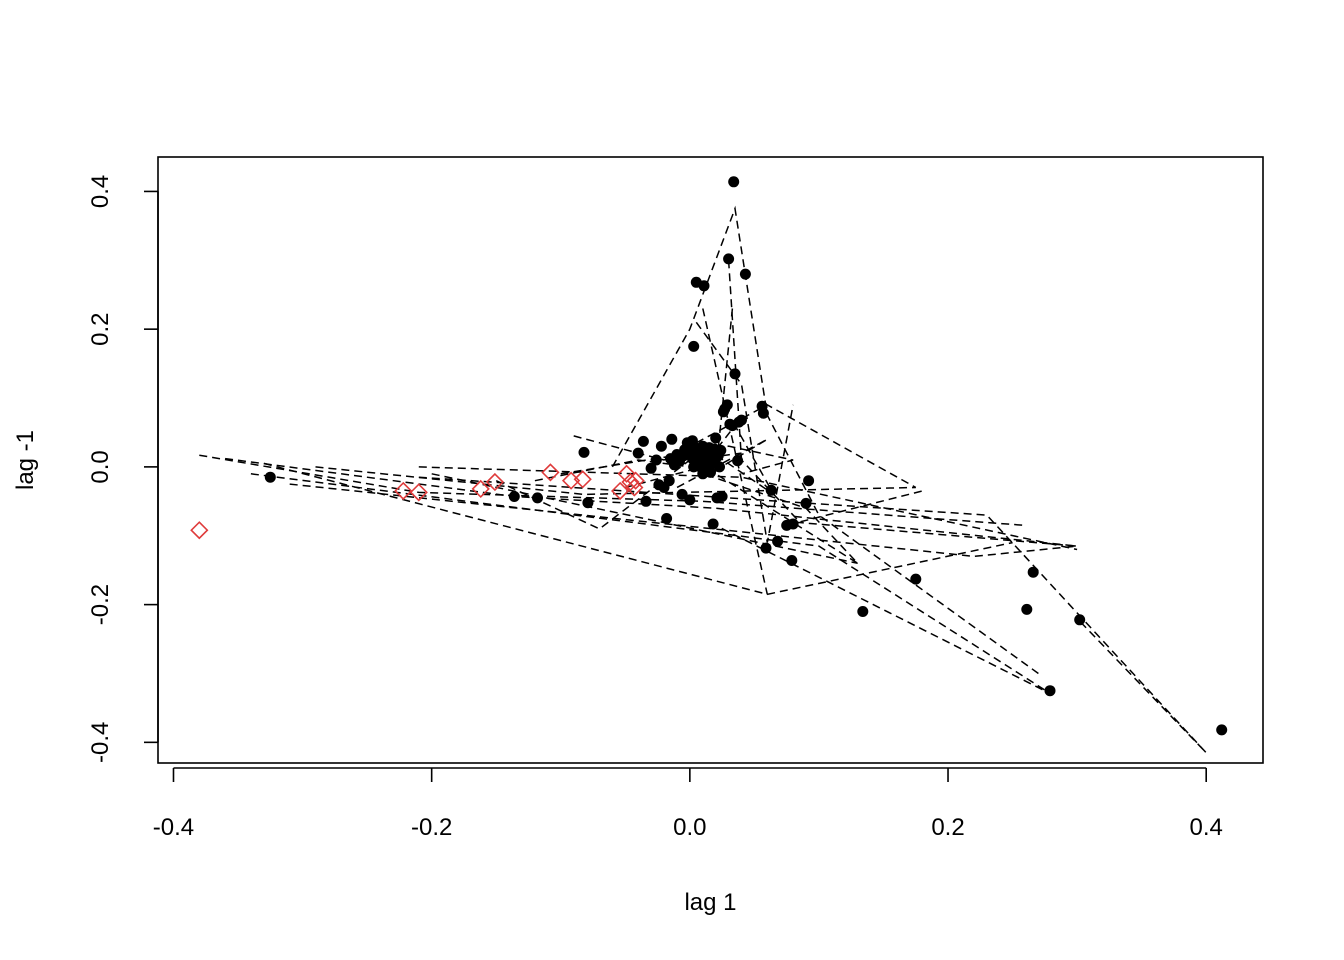  I want to click on x-tick-label: 0.2, so click(947, 827).